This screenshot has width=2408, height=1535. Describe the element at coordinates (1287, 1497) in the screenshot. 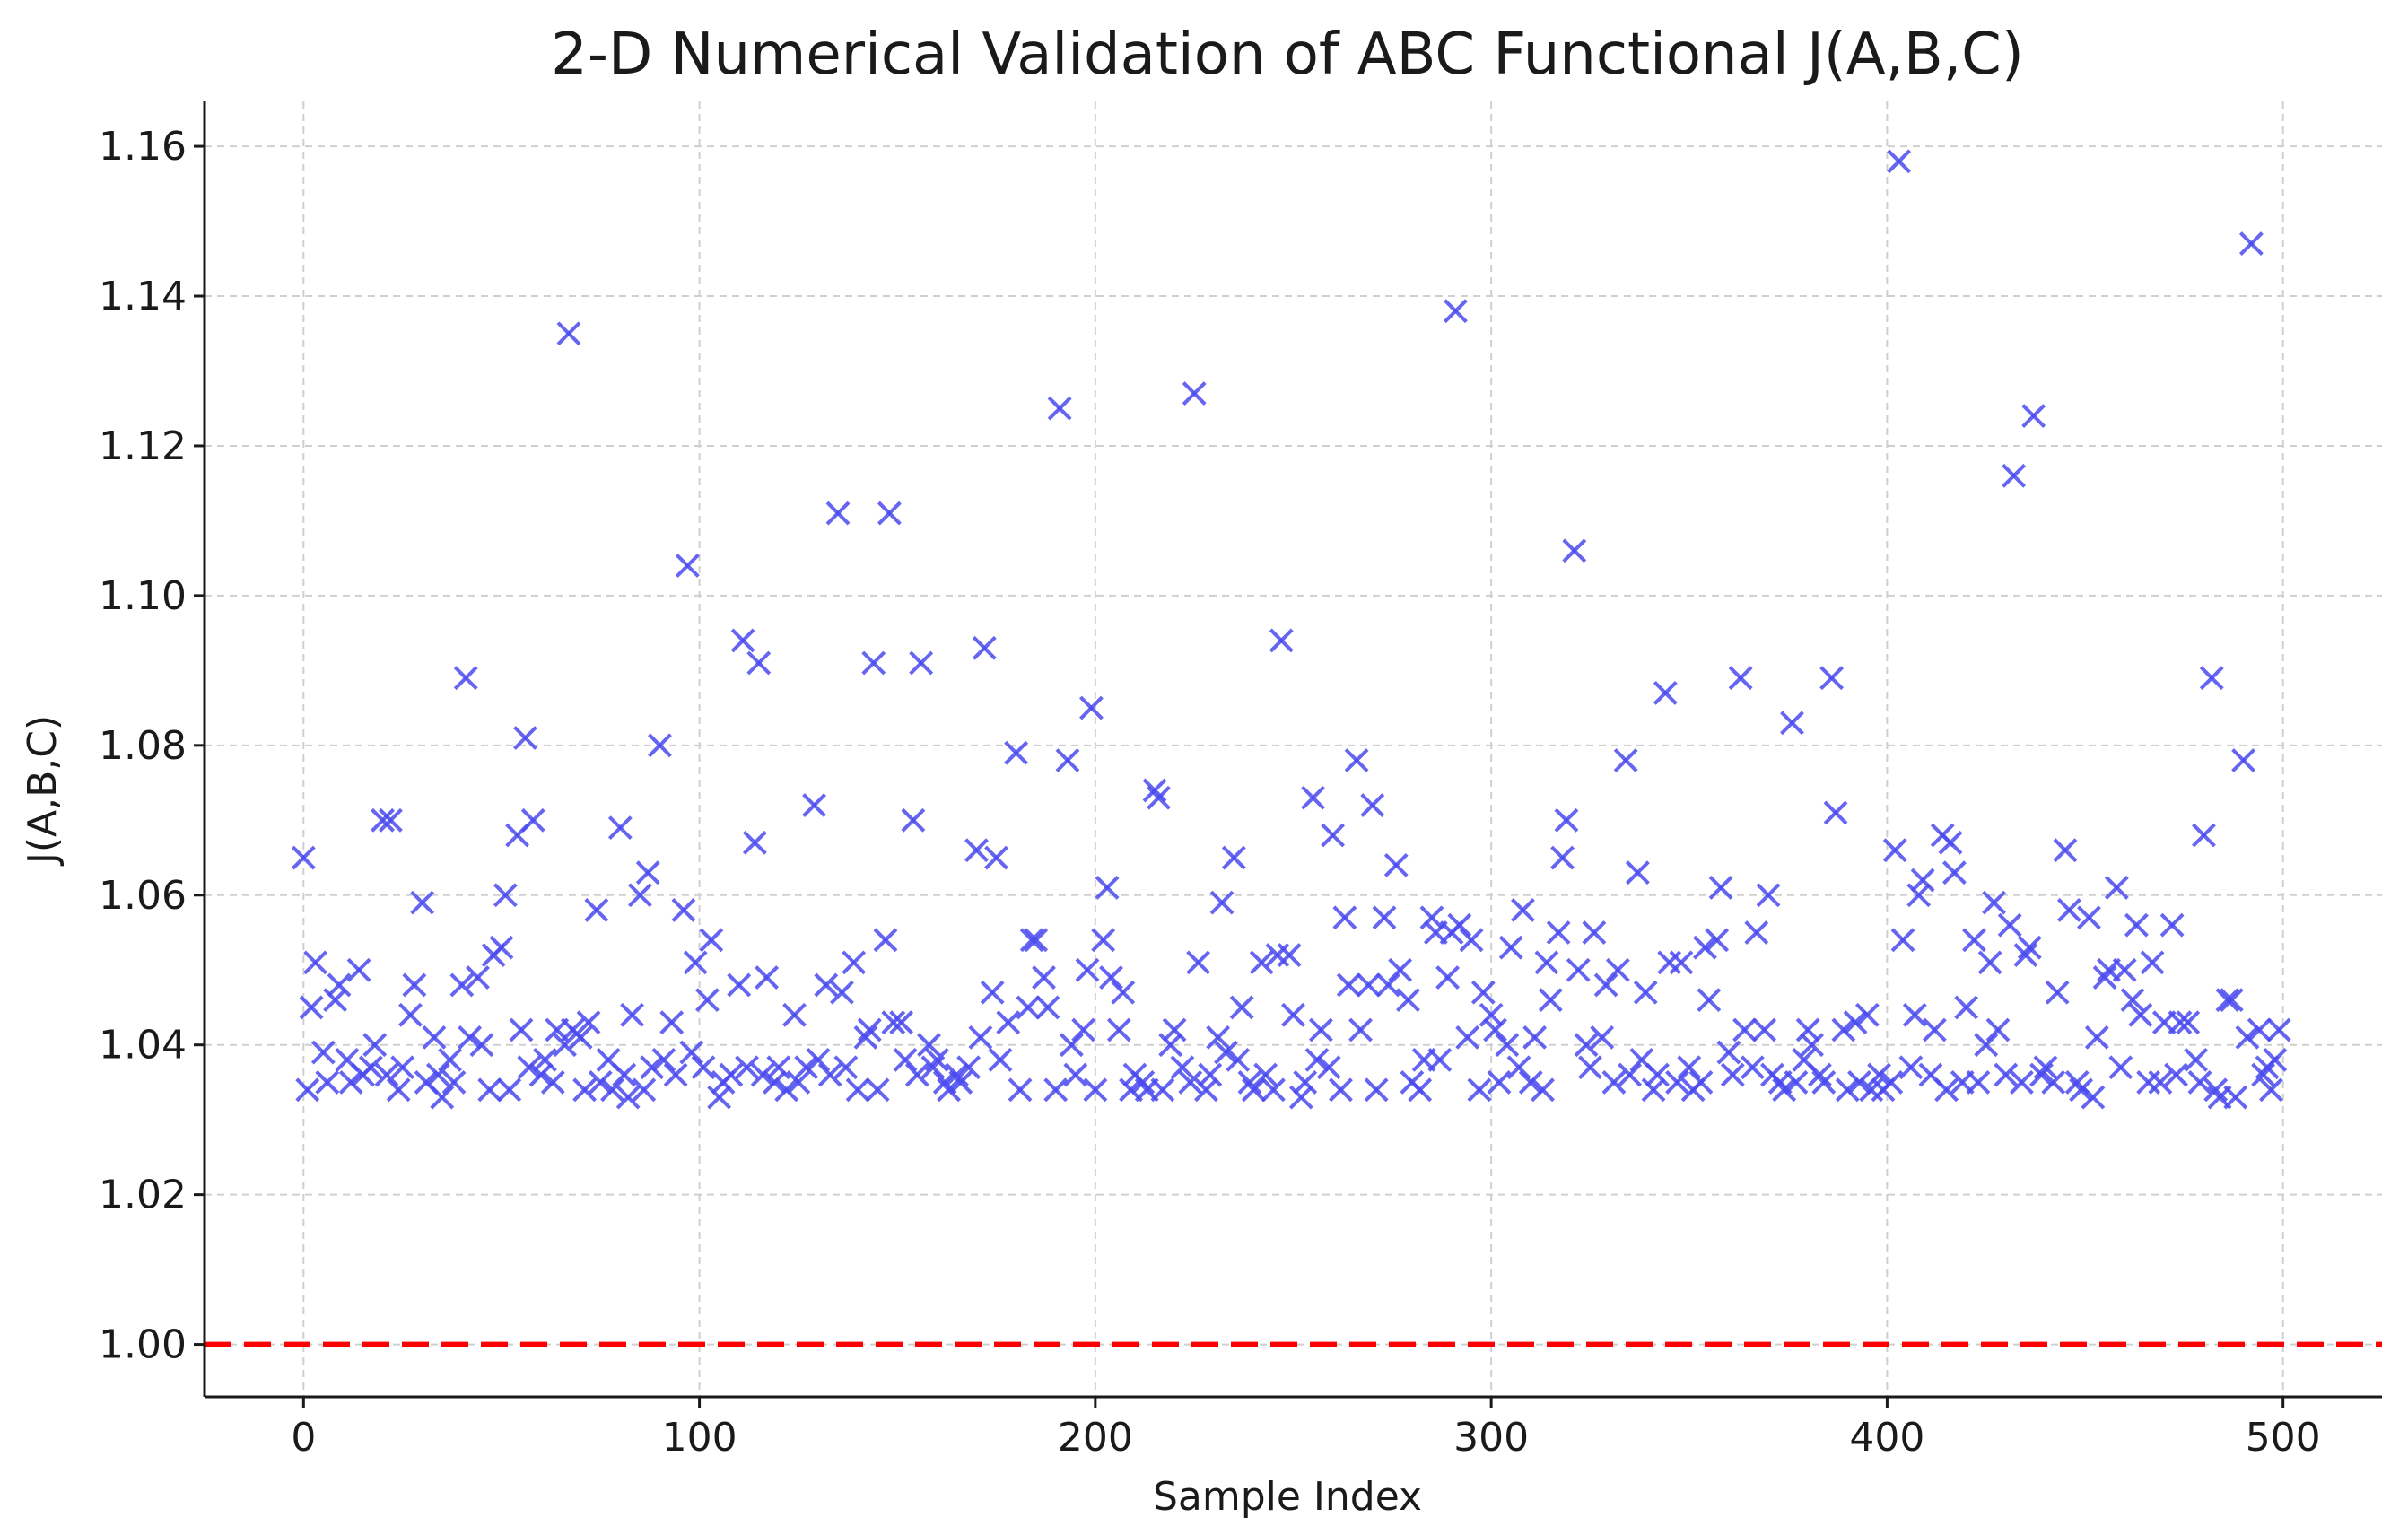

I see `x-axis-label: Sample Index` at that location.